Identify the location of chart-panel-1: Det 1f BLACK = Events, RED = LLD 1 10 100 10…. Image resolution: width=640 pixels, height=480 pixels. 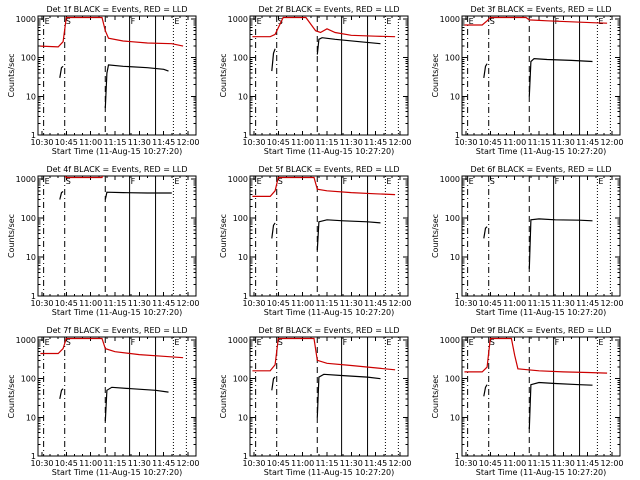
(103, 80).